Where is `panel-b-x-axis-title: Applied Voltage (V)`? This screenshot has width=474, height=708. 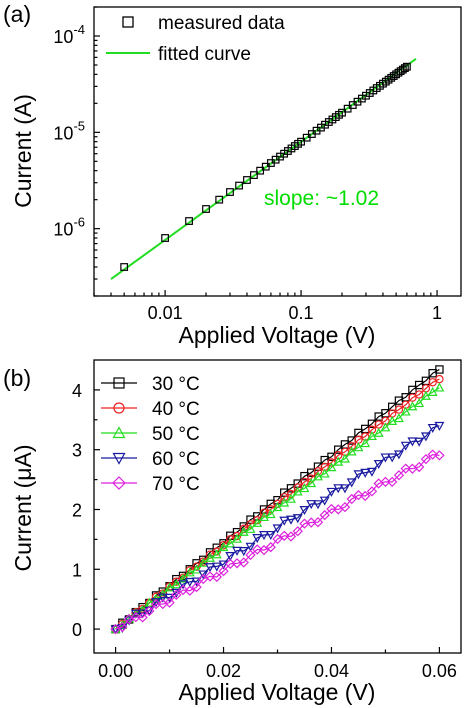 panel-b-x-axis-title: Applied Voltage (V) is located at coordinates (277, 692).